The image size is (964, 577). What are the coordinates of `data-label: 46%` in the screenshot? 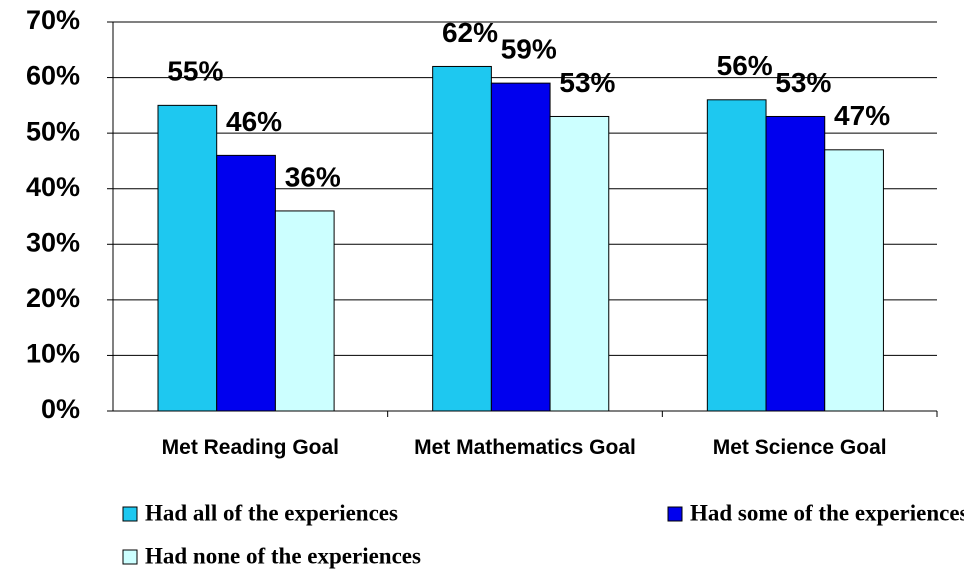 It's located at (254, 121).